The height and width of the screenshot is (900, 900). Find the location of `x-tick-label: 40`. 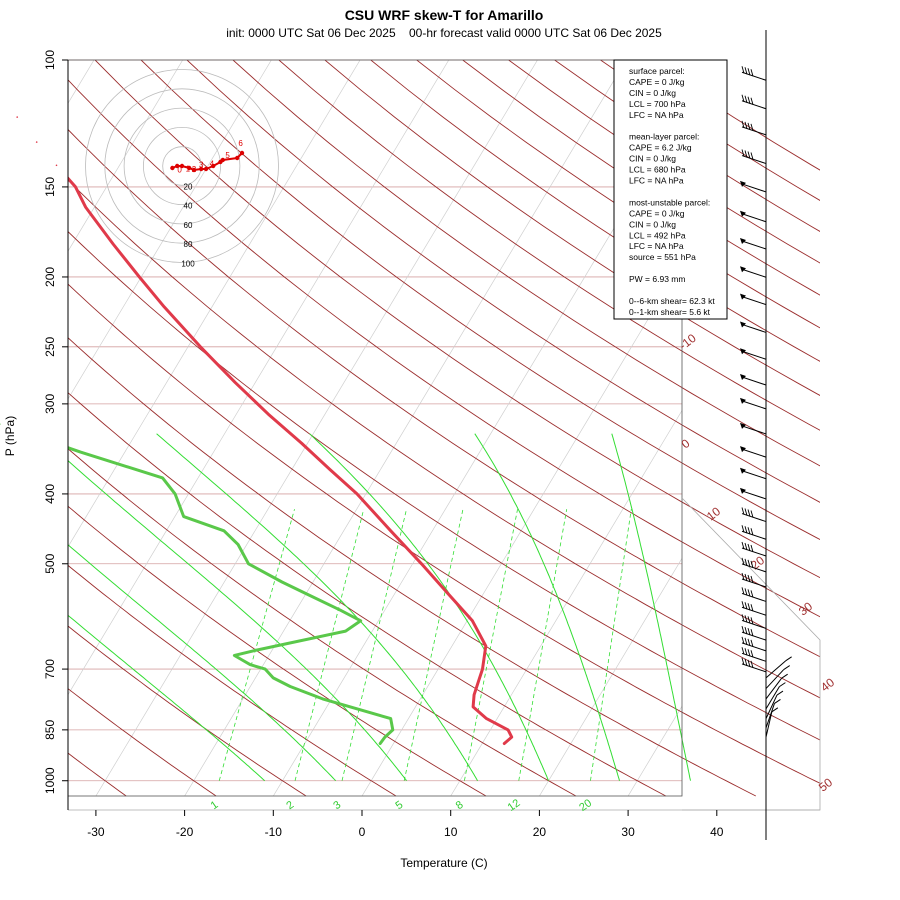

x-tick-label: 40 is located at coordinates (717, 832).